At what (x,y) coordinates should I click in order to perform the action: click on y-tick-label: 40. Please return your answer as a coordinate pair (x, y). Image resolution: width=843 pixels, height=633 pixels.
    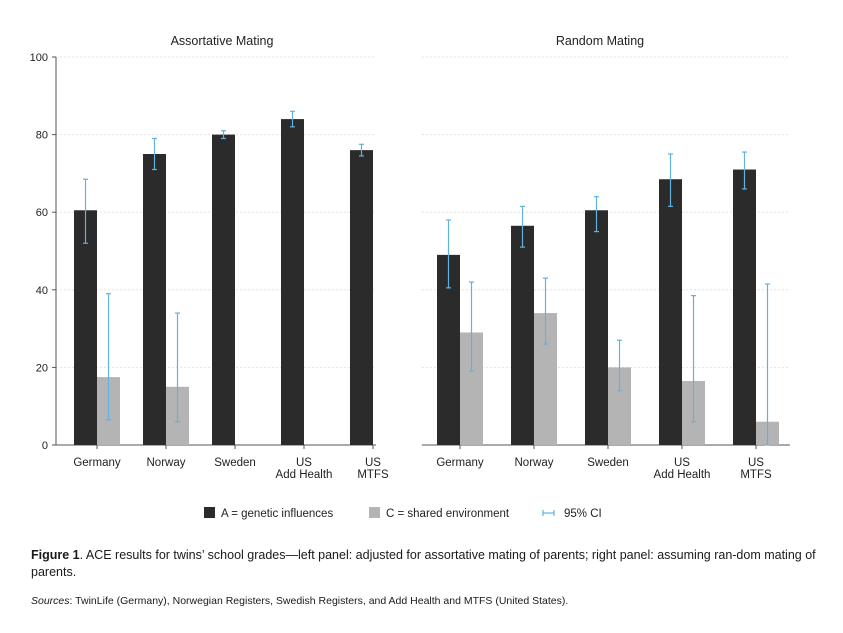
    Looking at the image, I should click on (42, 291).